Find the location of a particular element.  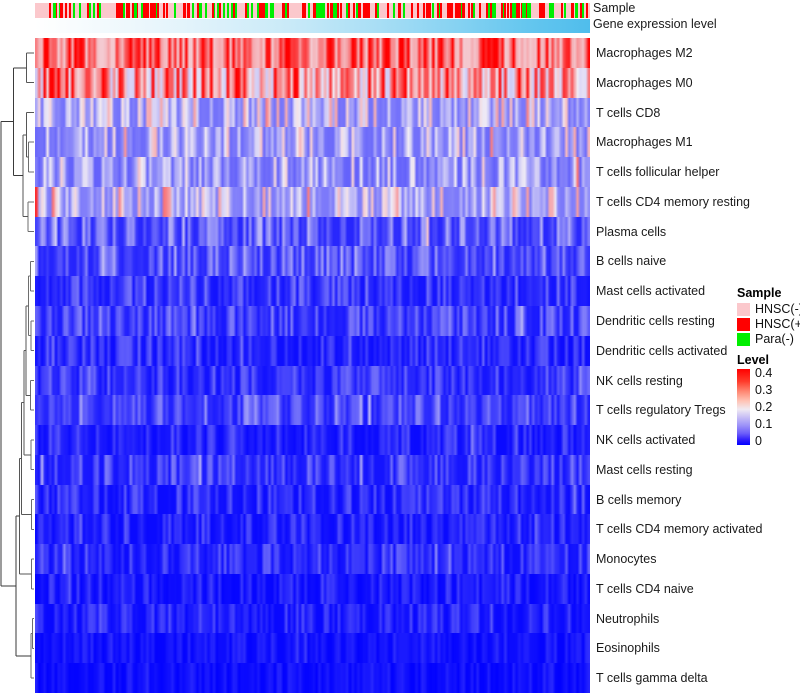

row-label: Macrophages M2 is located at coordinates (644, 53).